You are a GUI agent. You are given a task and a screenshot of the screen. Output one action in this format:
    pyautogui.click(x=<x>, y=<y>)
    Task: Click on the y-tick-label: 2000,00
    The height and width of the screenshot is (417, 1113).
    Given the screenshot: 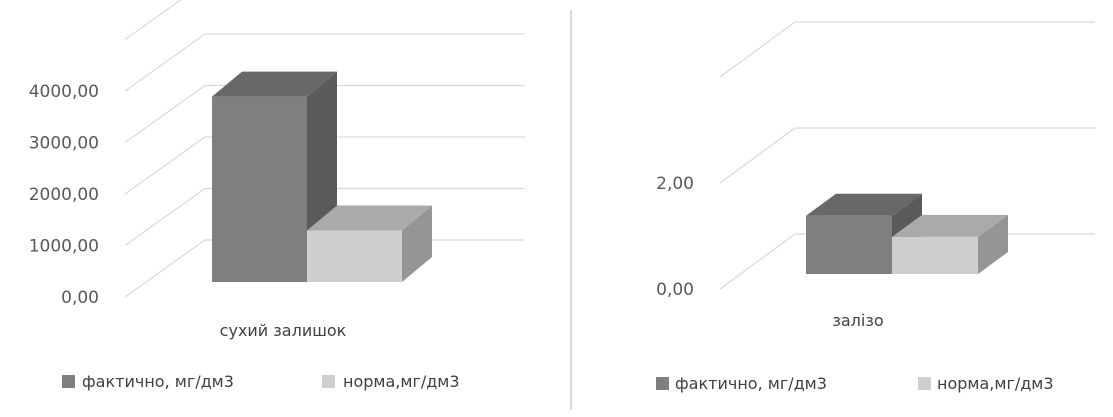 What is the action you would take?
    pyautogui.click(x=64, y=195)
    